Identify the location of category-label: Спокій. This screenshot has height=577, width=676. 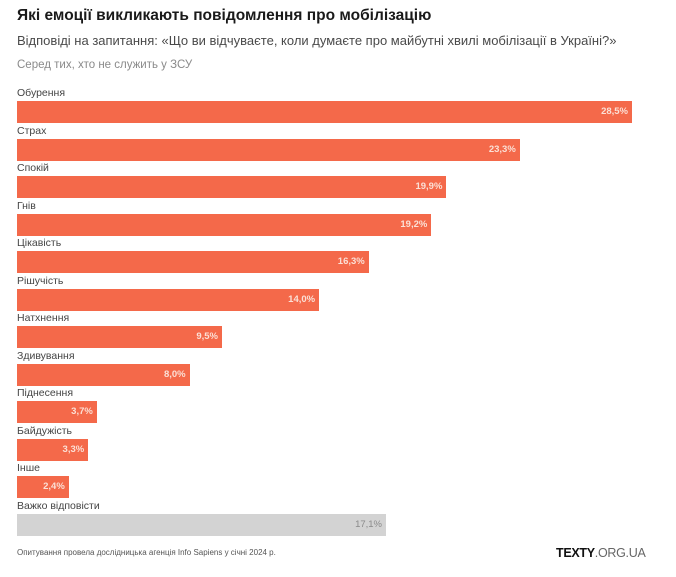
(33, 168).